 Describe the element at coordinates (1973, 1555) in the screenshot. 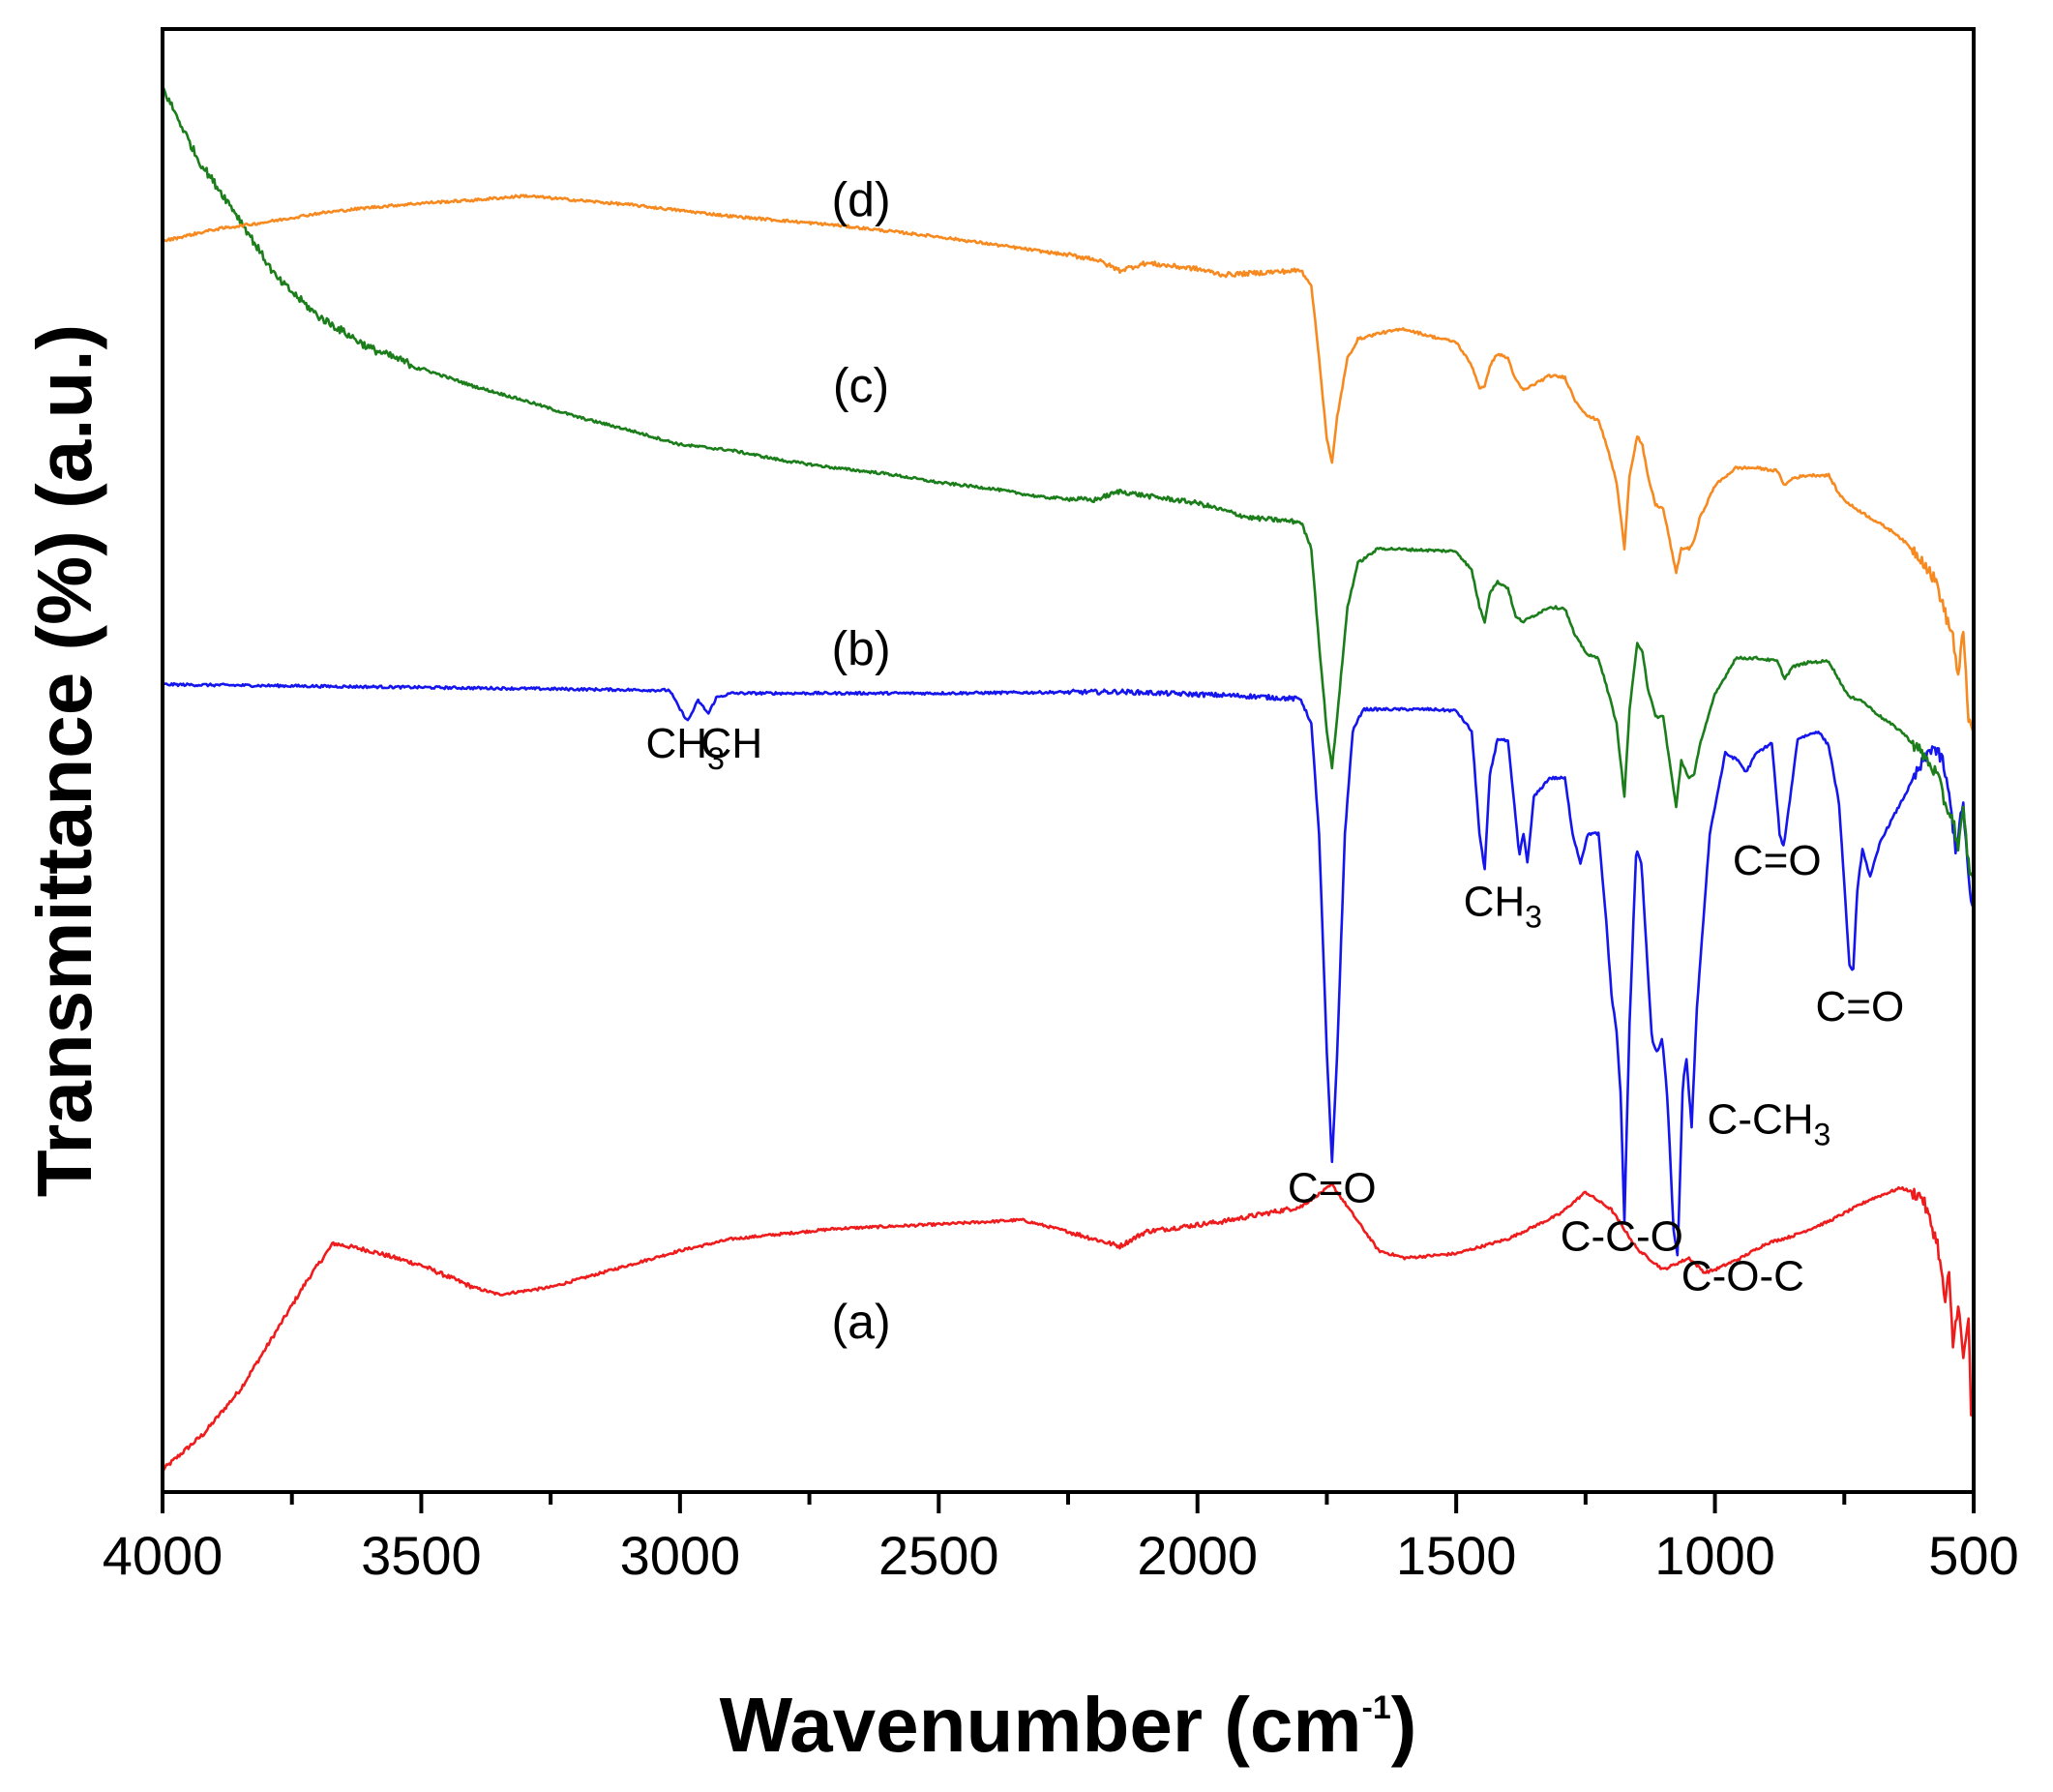

I see `x-tick-label: 500` at that location.